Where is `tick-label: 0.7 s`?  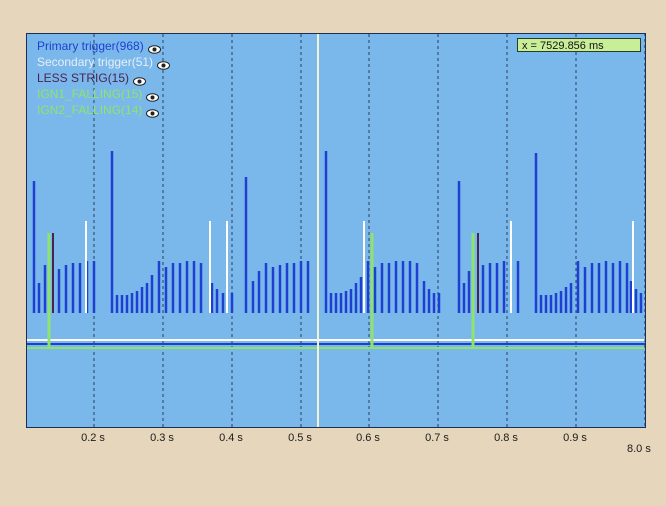
tick-label: 0.7 s is located at coordinates (437, 438).